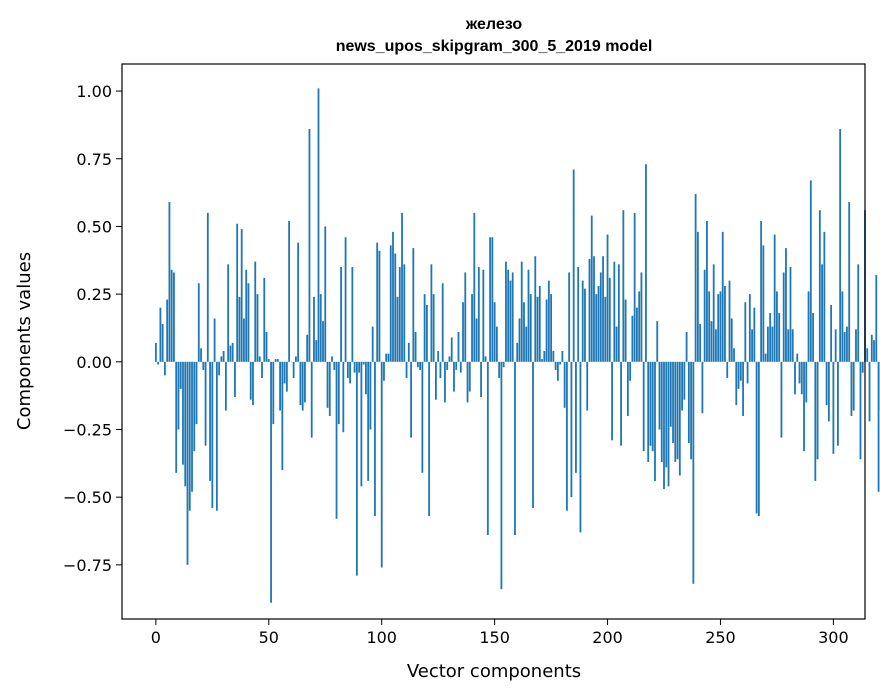  Describe the element at coordinates (94, 91) in the screenshot. I see `y-tick-label: 1.00` at that location.